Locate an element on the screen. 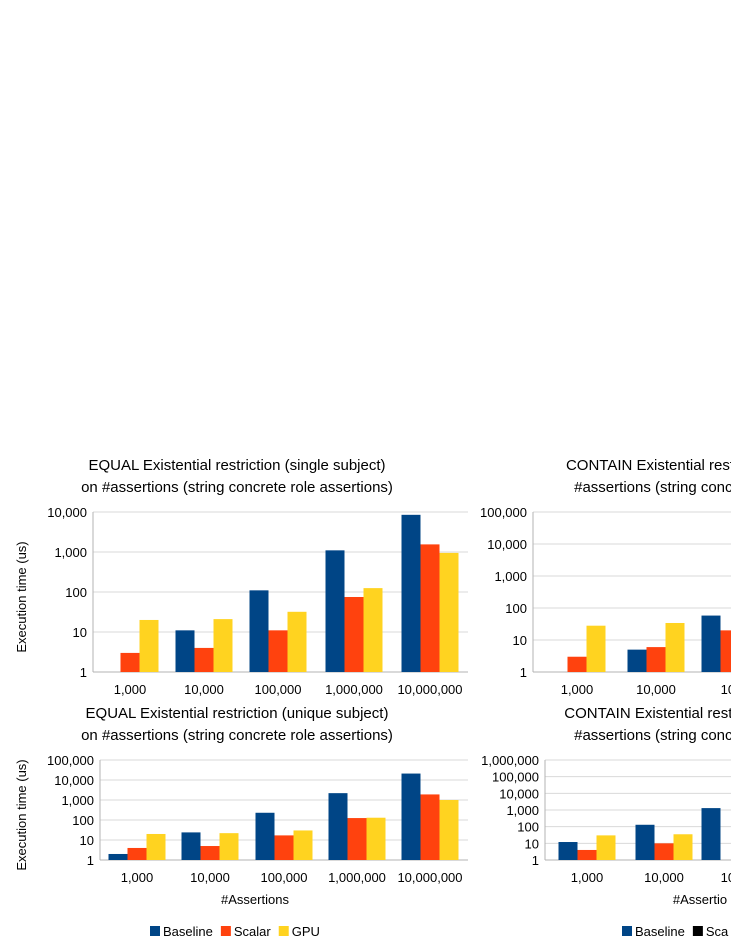 The width and height of the screenshot is (731, 946). legend-swatch-sca is located at coordinates (697, 931).